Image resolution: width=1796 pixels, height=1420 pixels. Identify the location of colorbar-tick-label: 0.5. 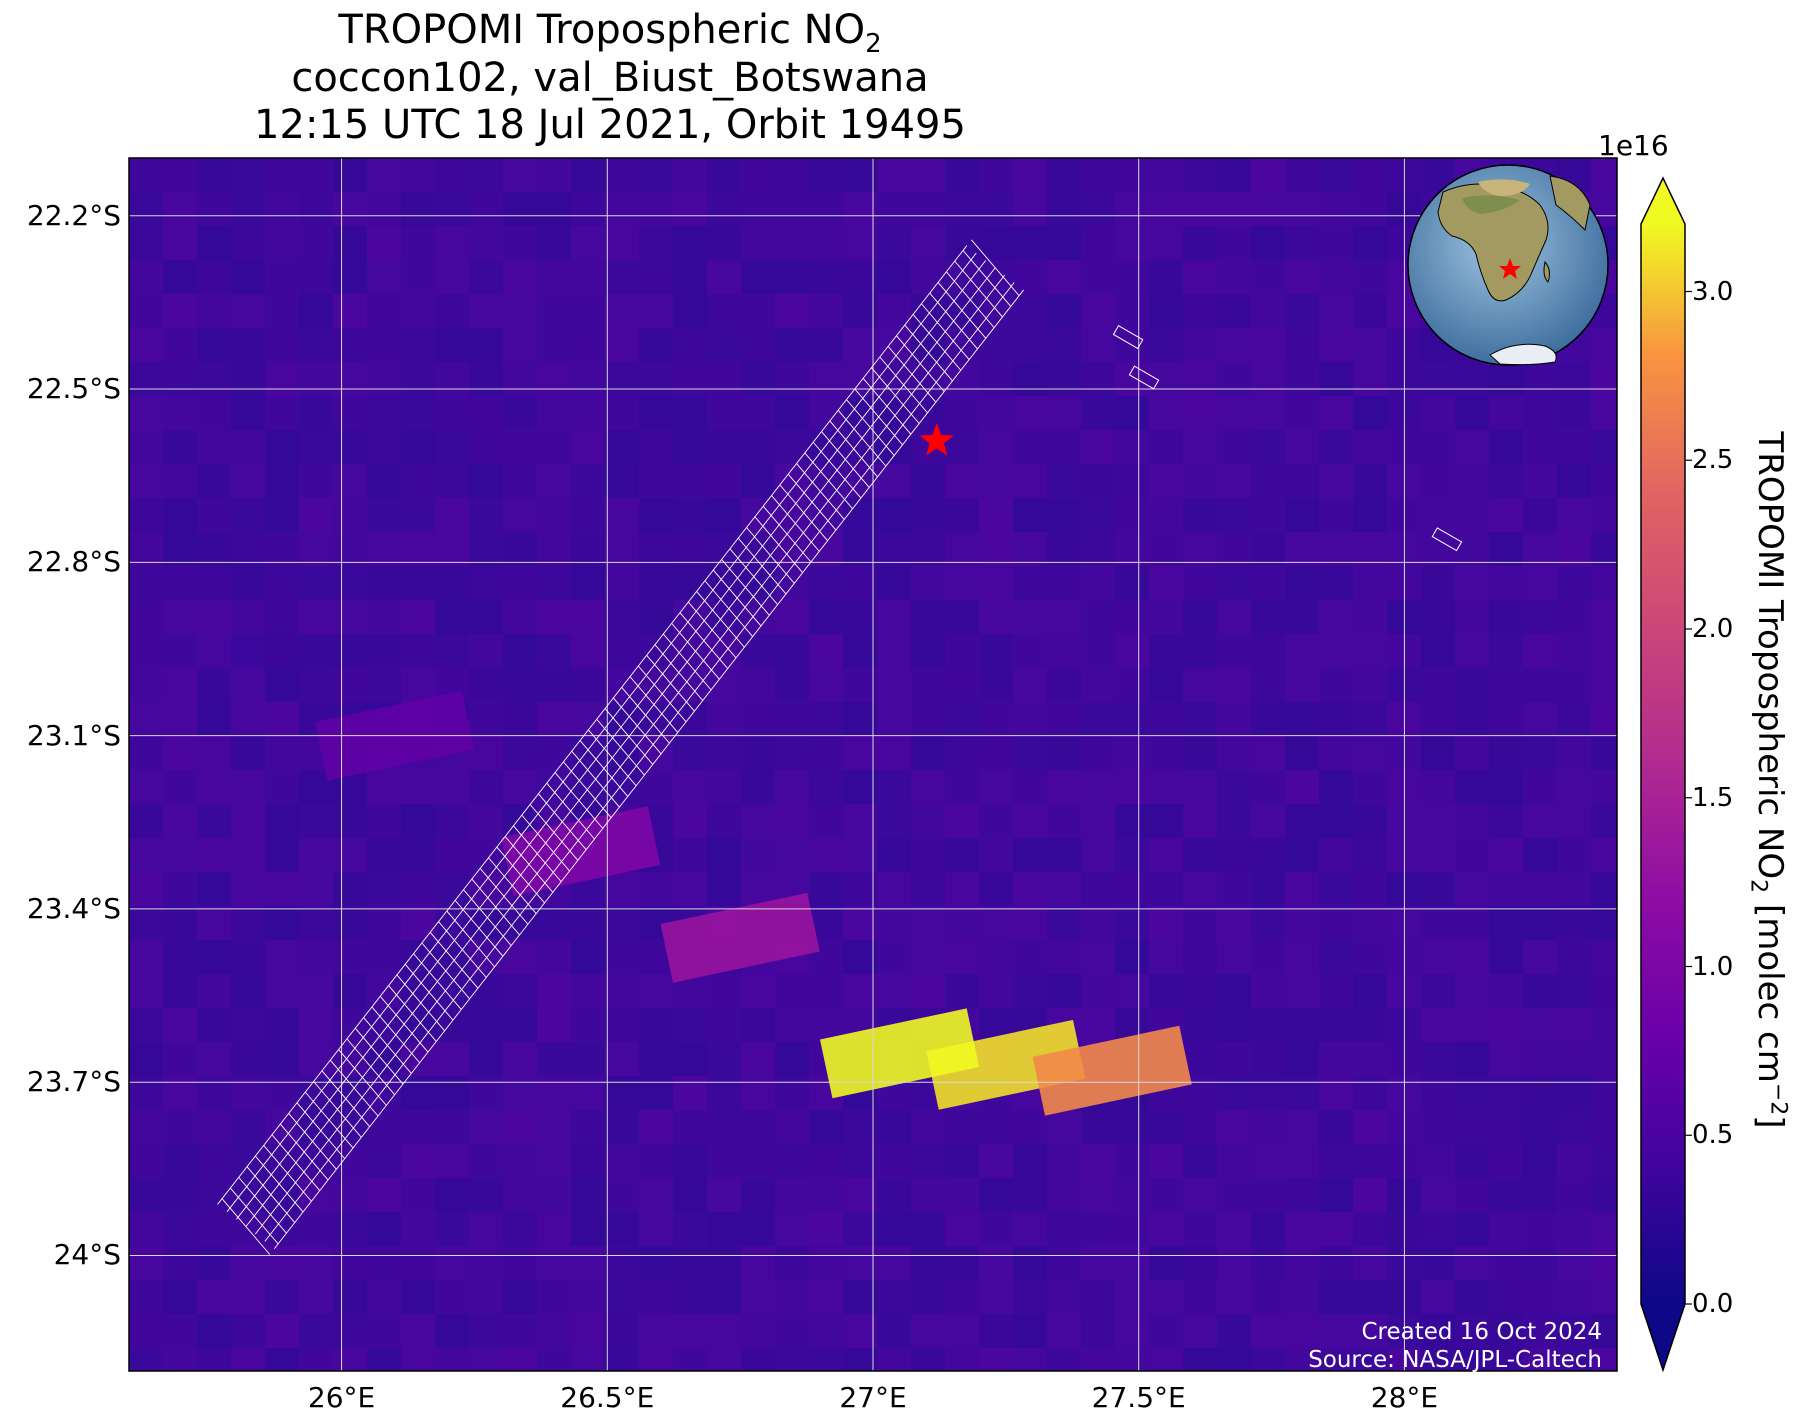
(1713, 1135).